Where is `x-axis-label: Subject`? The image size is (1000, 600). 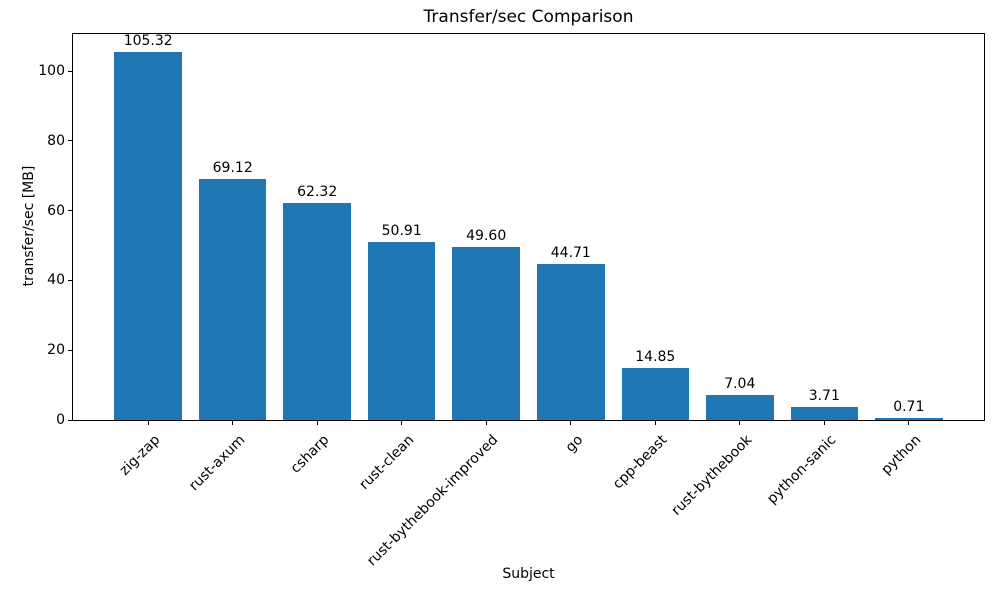
x-axis-label: Subject is located at coordinates (528, 574).